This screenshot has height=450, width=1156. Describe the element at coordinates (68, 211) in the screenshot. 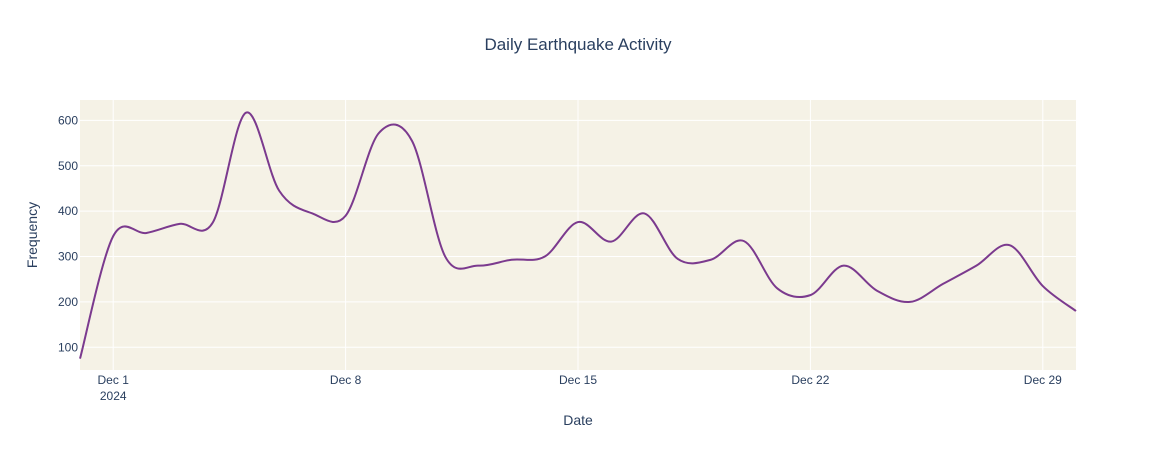

I see `y-tick-label: 400` at that location.